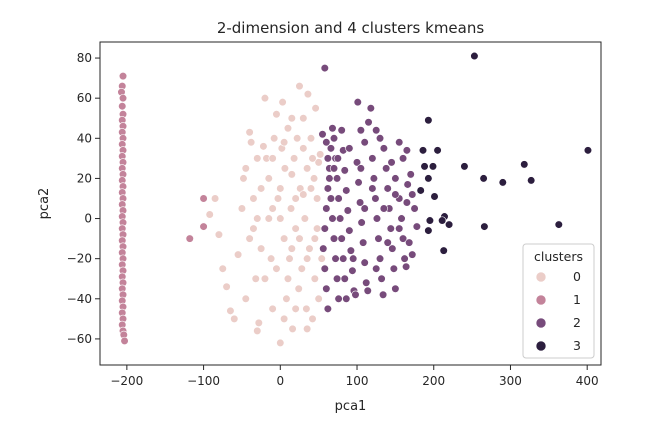  What do you see at coordinates (88, 219) in the screenshot?
I see `y-tick-label: 0` at bounding box center [88, 219].